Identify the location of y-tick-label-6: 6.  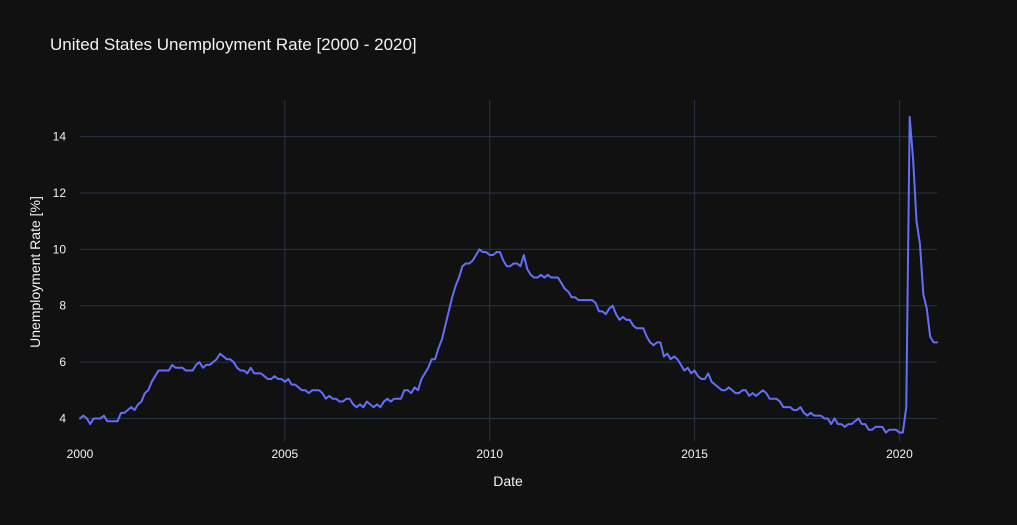
(62, 362).